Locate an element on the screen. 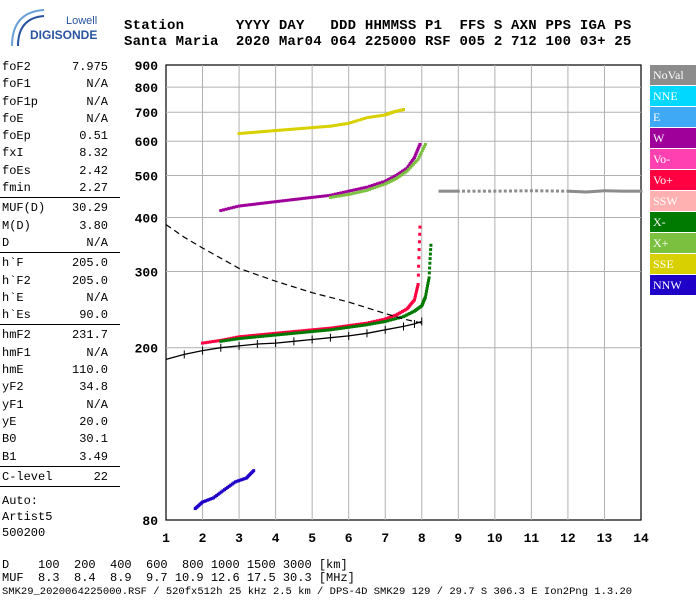 The height and width of the screenshot is (600, 700). param-name: h`E is located at coordinates (13, 297).